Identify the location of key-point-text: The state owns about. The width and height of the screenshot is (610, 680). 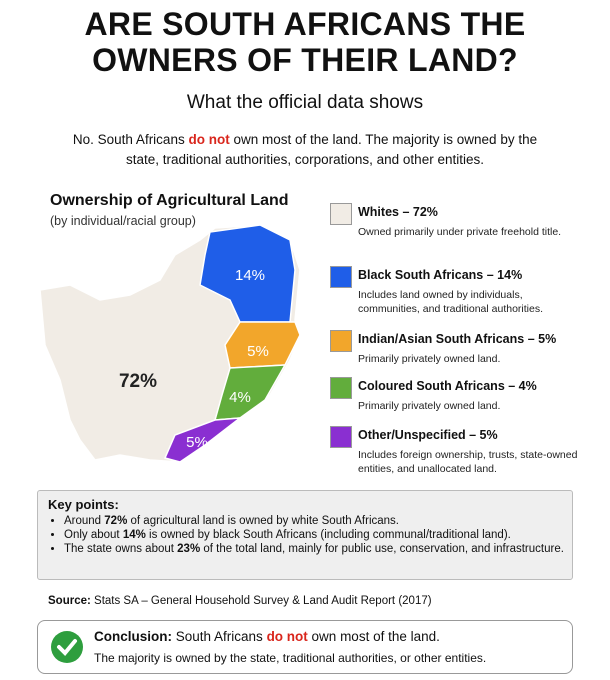
(121, 549).